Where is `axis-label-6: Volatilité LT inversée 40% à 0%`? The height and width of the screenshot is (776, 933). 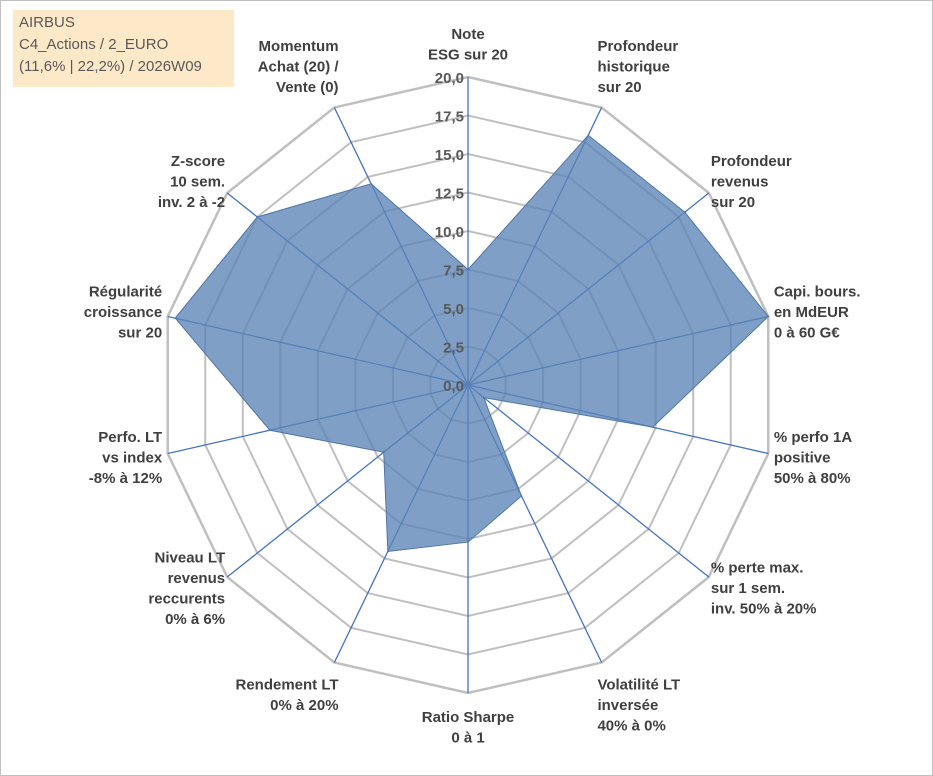
axis-label-6: Volatilité LT inversée 40% à 0% is located at coordinates (638, 706).